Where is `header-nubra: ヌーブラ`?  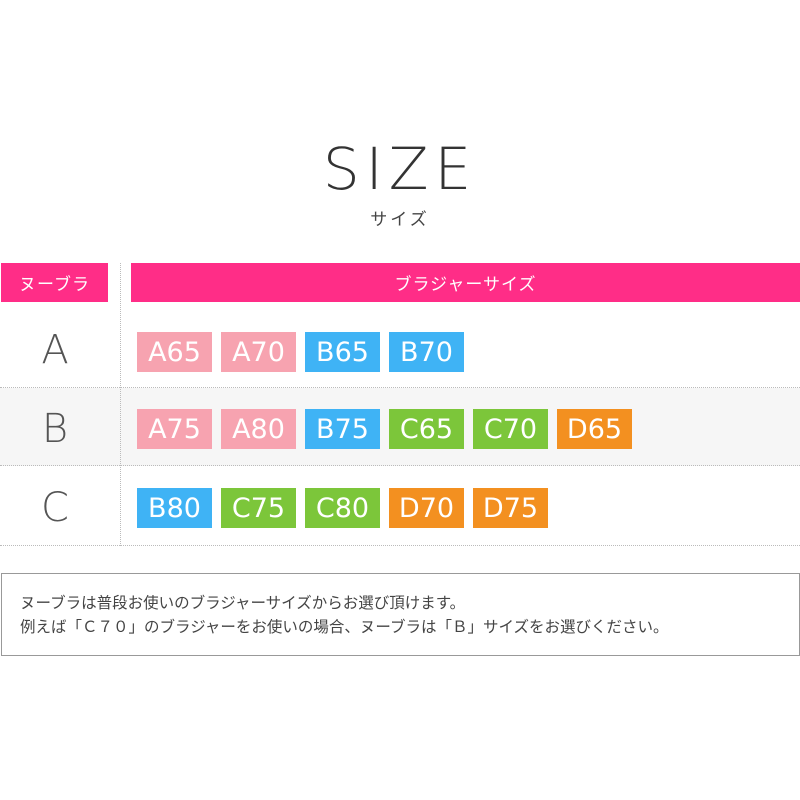 header-nubra: ヌーブラ is located at coordinates (54, 282).